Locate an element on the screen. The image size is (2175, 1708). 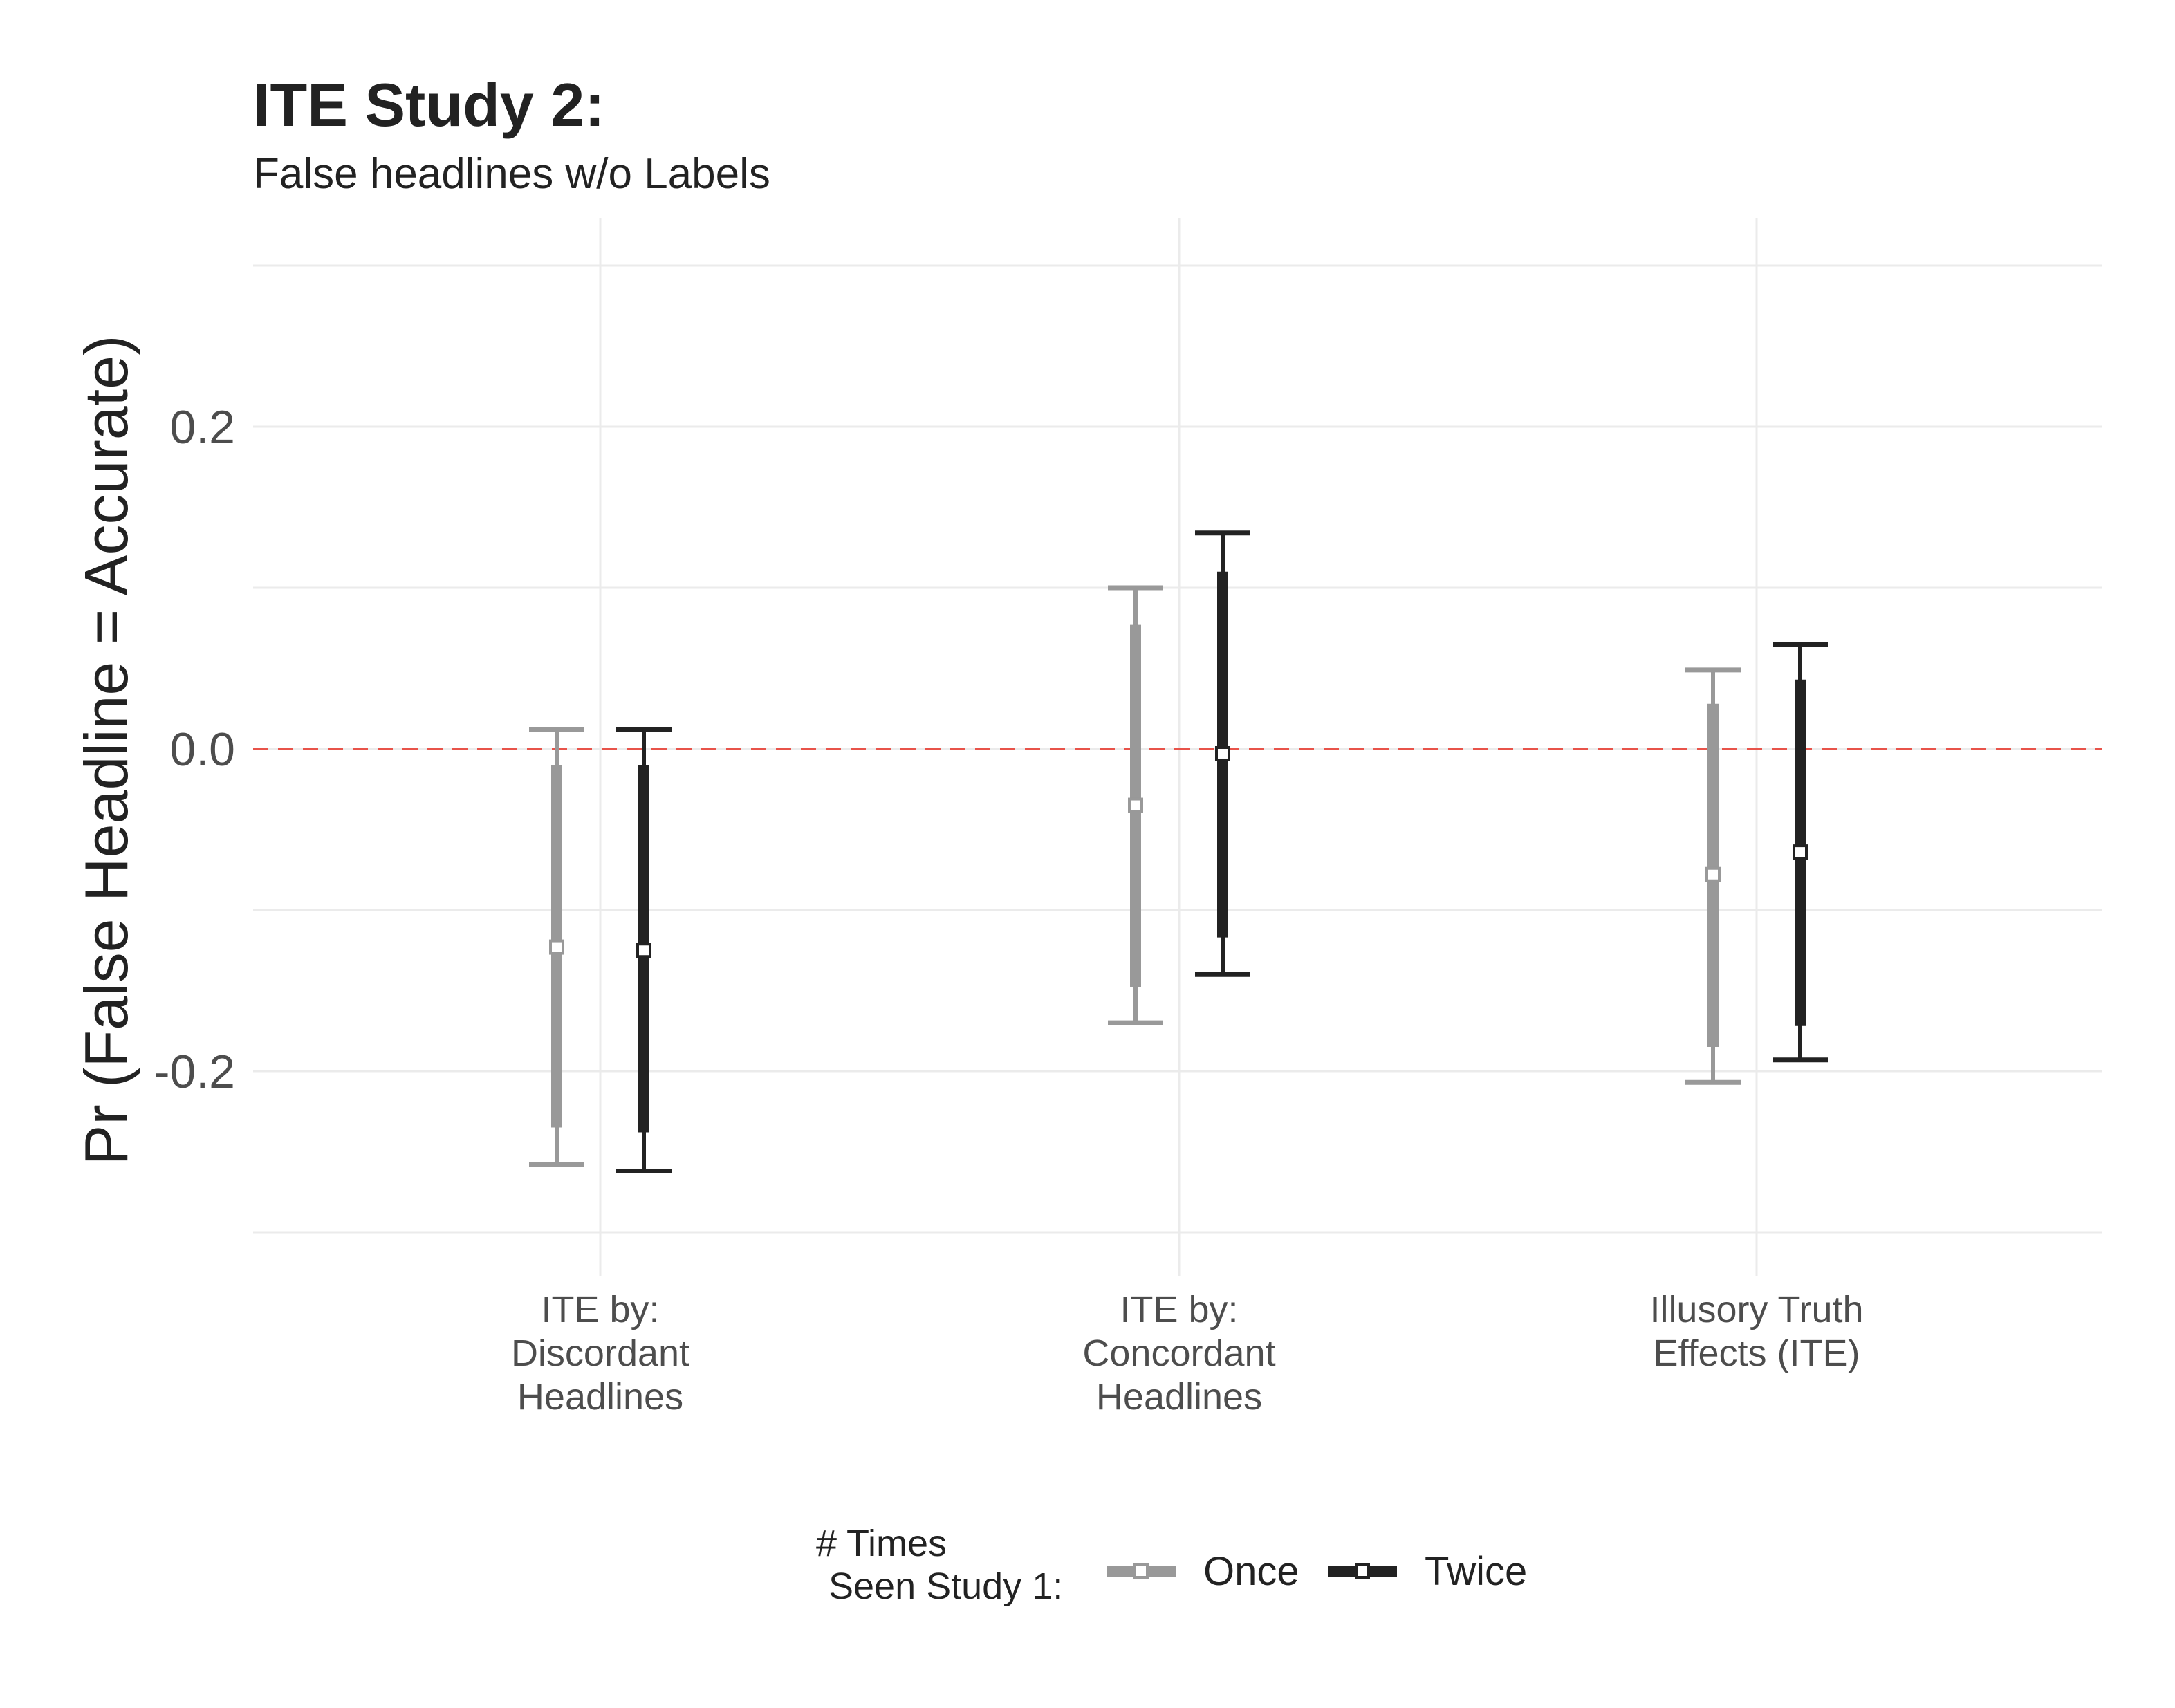
legend-item-once: Once is located at coordinates (1203, 1571).